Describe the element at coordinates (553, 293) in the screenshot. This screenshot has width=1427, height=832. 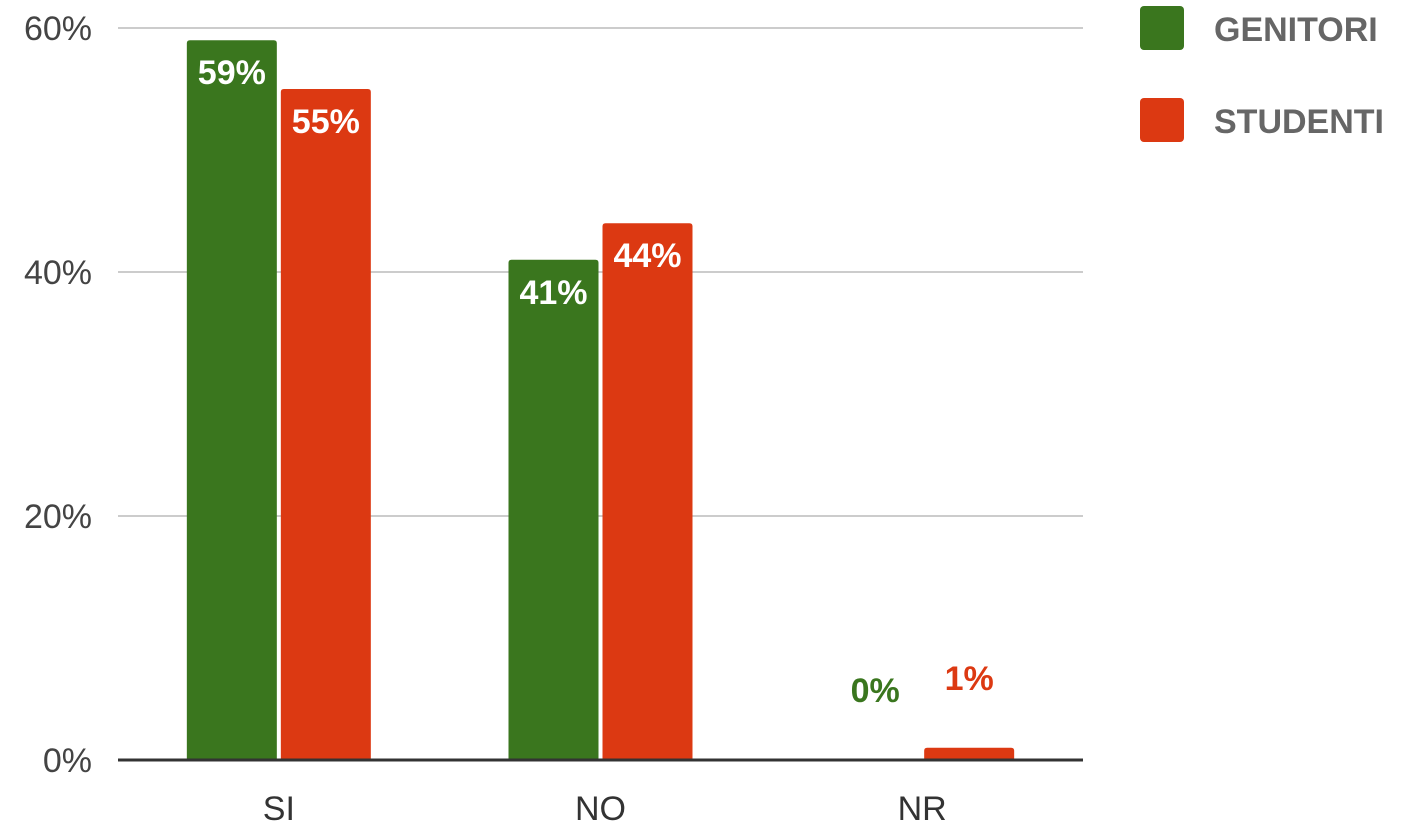
I see `data-label: 41%` at that location.